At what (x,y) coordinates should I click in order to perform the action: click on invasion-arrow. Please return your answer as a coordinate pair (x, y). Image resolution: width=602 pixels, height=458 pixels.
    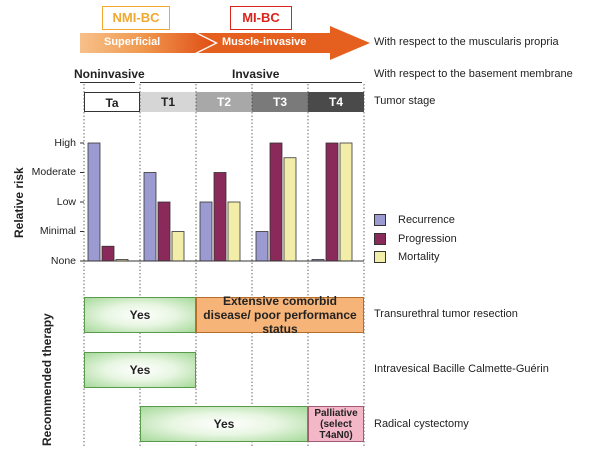
    Looking at the image, I should click on (225, 43).